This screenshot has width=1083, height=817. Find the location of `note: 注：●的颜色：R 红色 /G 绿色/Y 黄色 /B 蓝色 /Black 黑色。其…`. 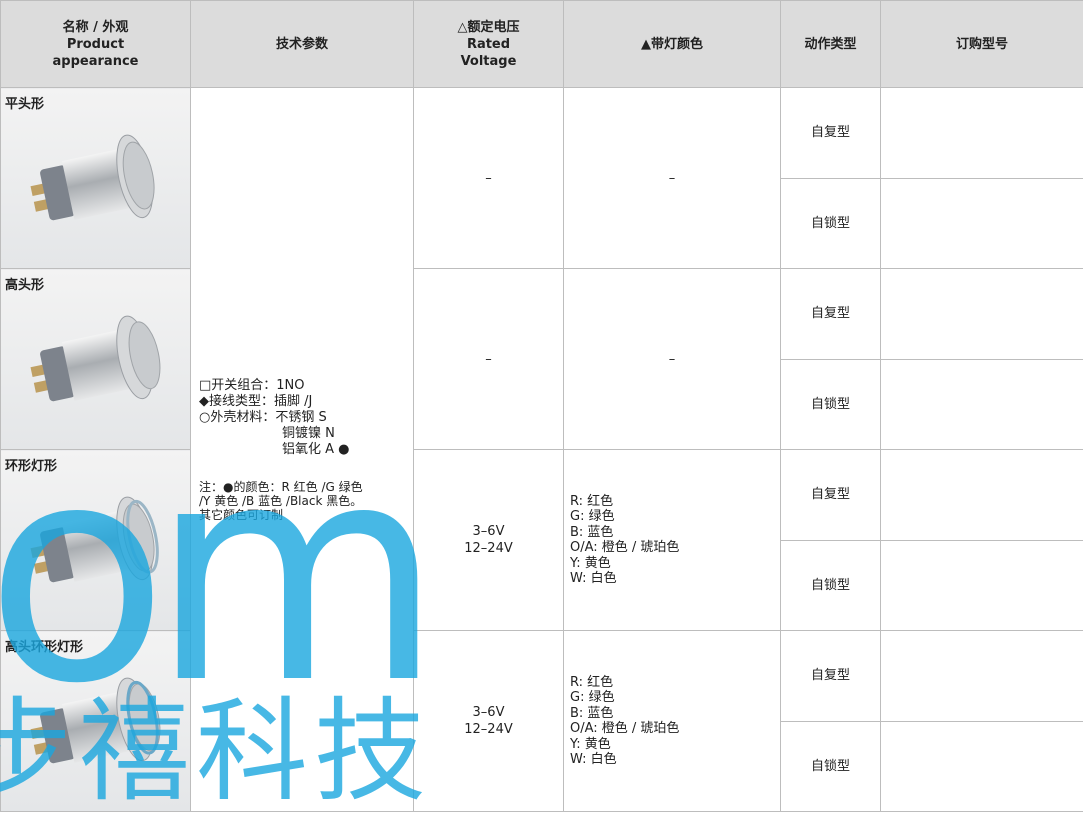

note: 注：●的颜色：R 红色 /G 绿色/Y 黄色 /B 蓝色 /Black 黑色。其… is located at coordinates (306, 501).